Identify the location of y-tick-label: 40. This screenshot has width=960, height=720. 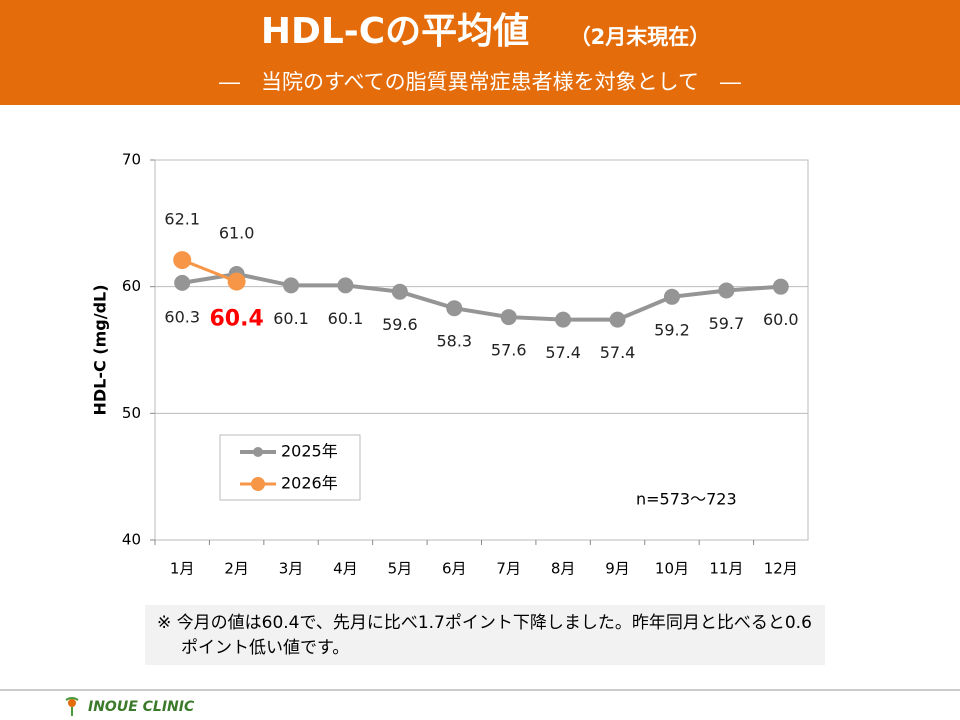
(131, 540).